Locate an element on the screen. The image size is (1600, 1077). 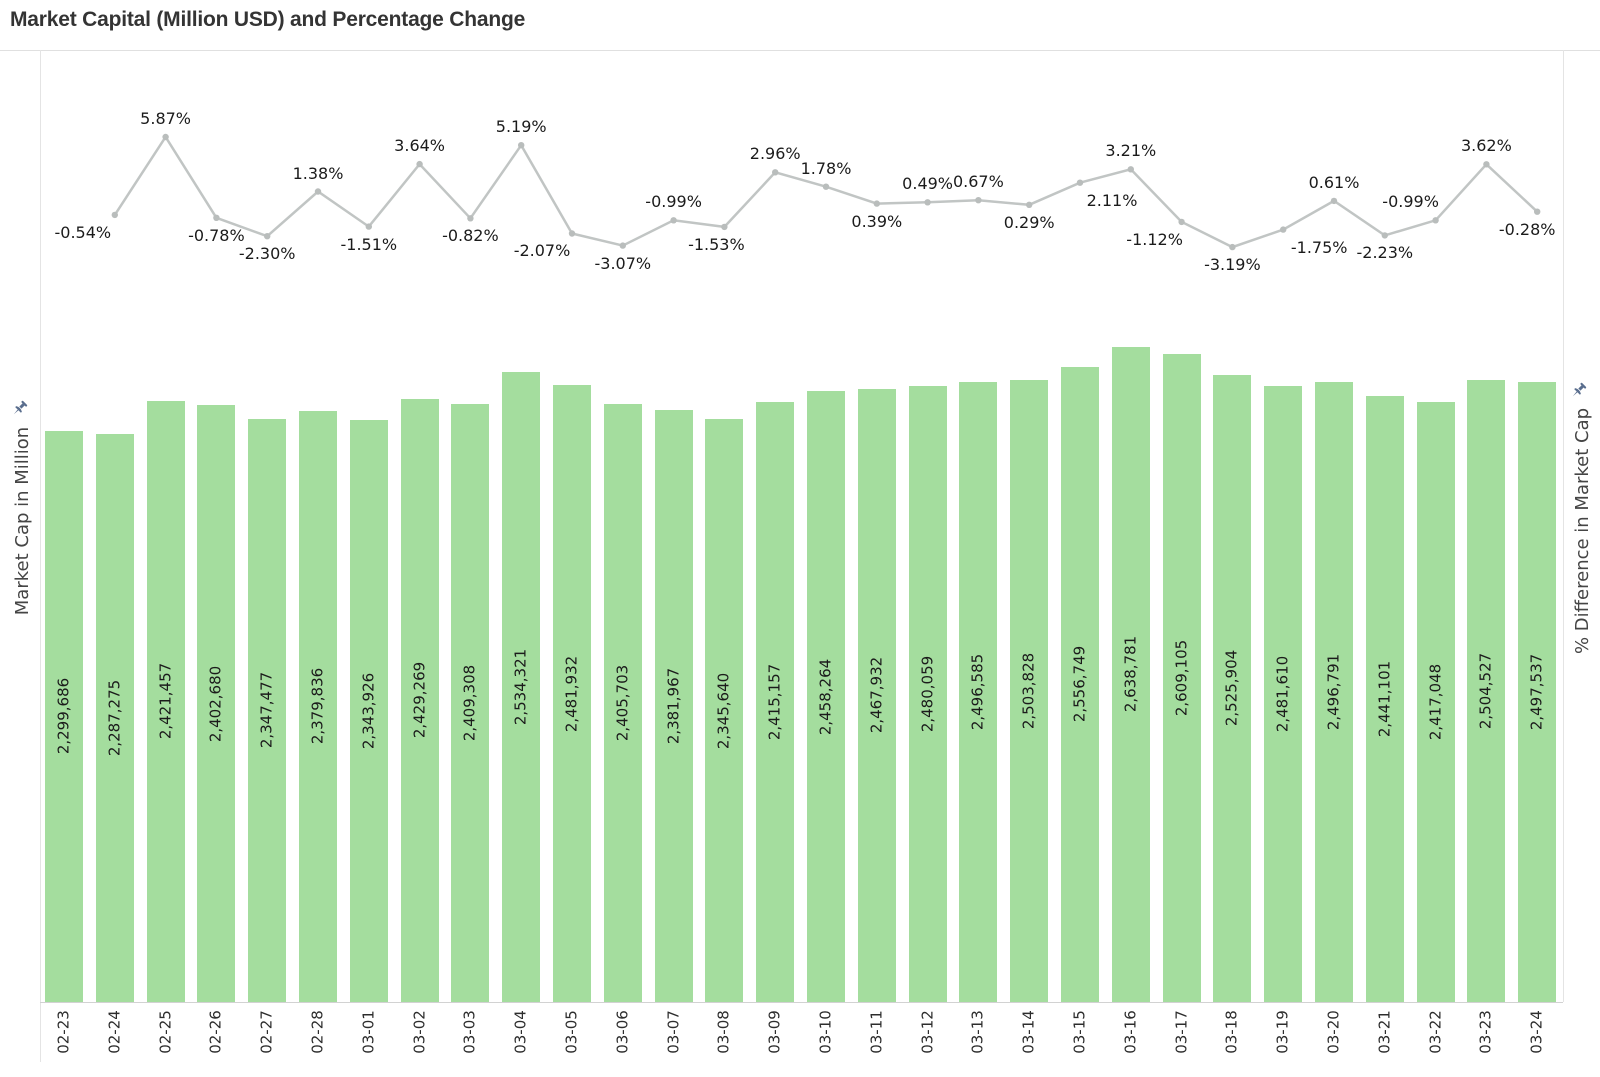
percent-change-label: -1.51% is located at coordinates (369, 244).